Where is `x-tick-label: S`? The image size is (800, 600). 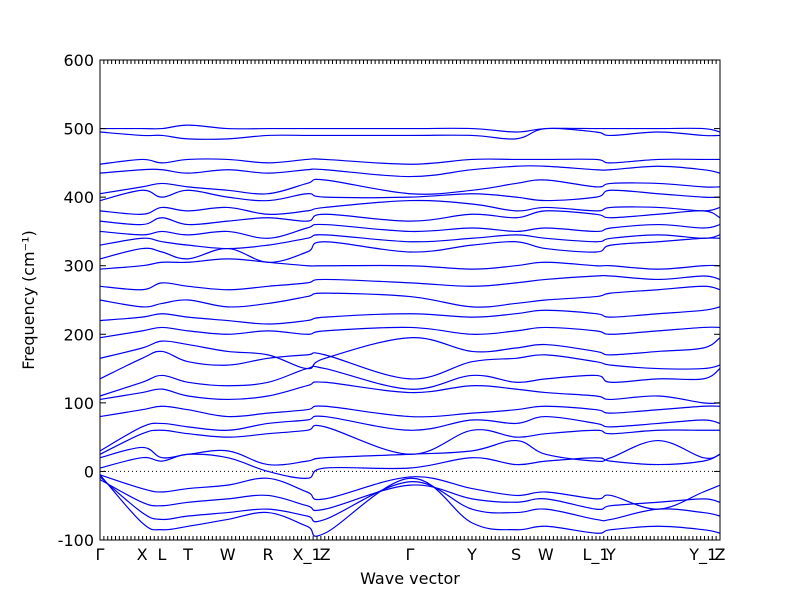 x-tick-label: S is located at coordinates (516, 554).